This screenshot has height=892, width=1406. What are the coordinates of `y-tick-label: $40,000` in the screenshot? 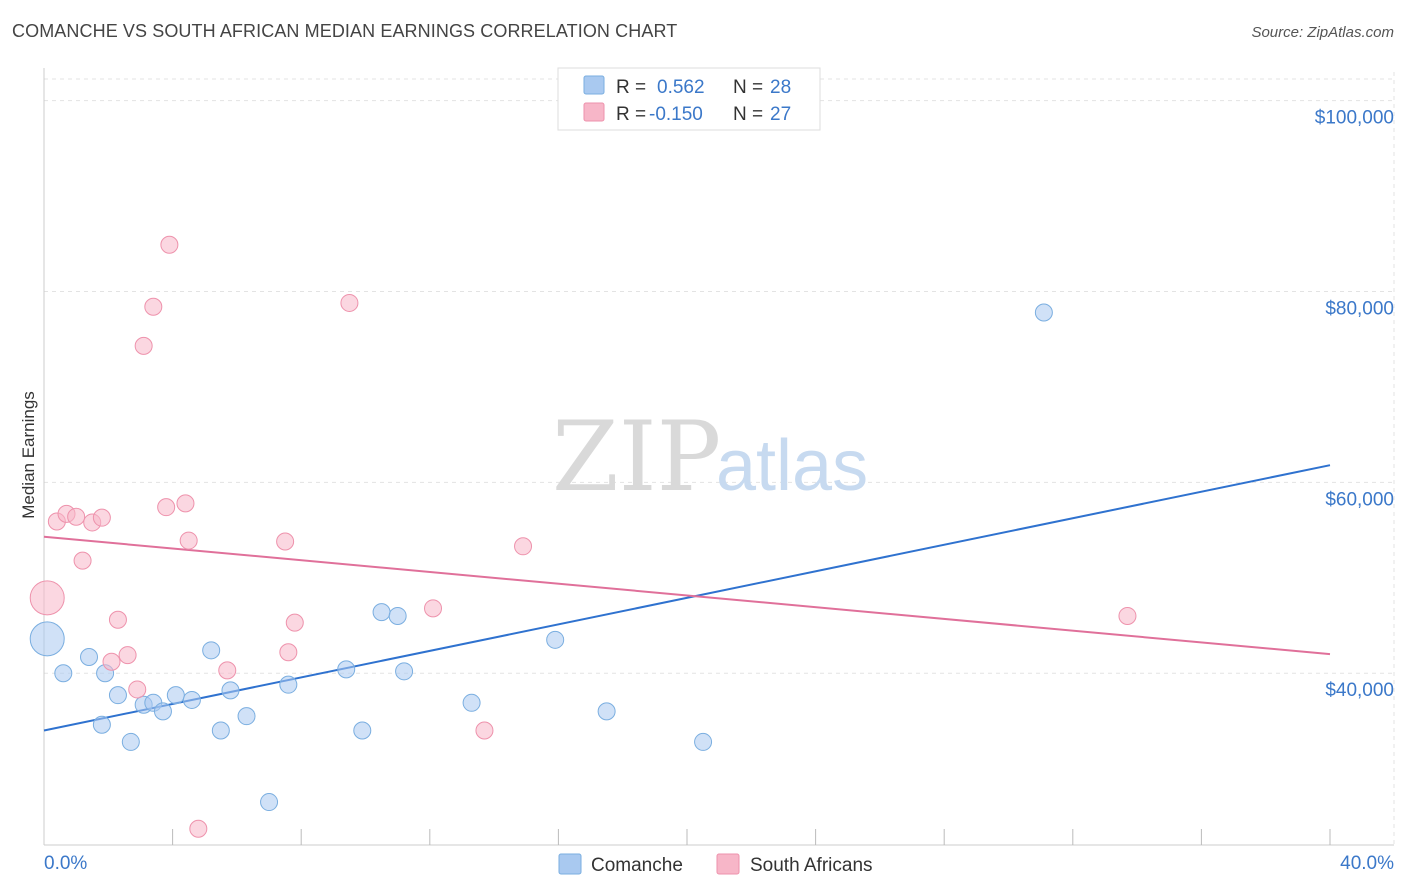 It's located at (1359, 690).